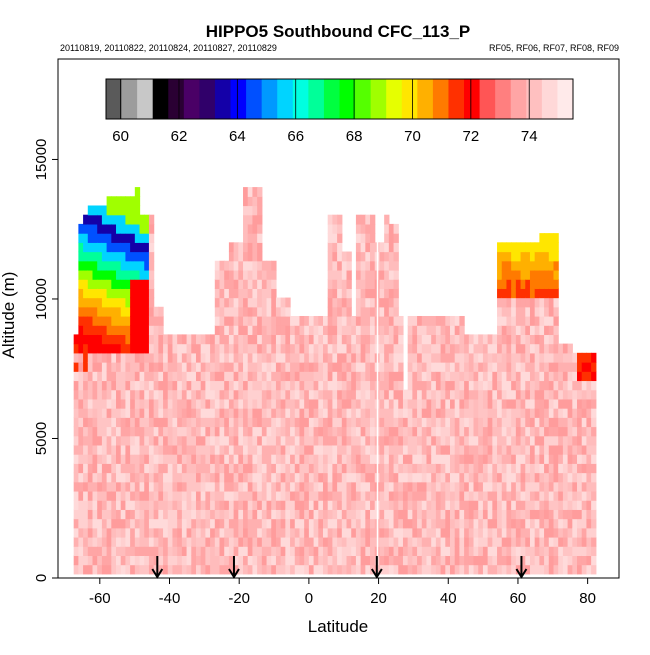  What do you see at coordinates (354, 136) in the screenshot?
I see `colorbar-tick-label: 68` at bounding box center [354, 136].